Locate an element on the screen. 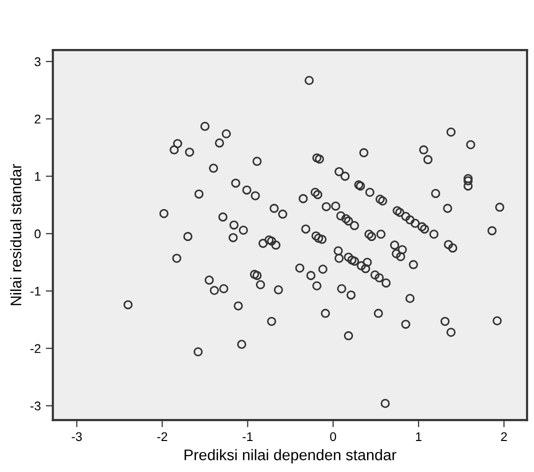 Image resolution: width=534 pixels, height=472 pixels. y-tick-label: 3 is located at coordinates (37, 61).